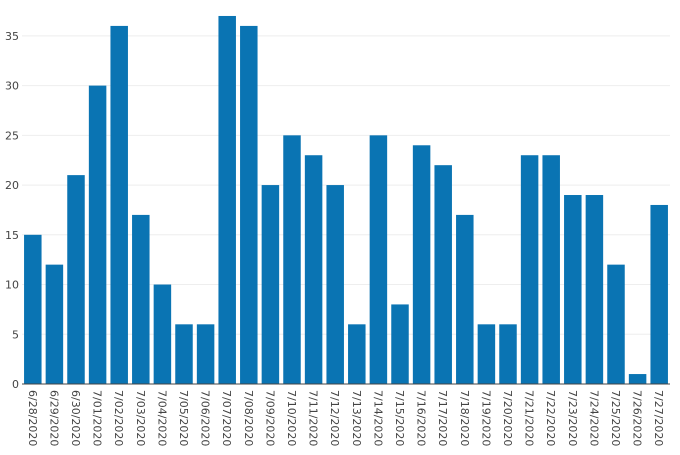 This screenshot has width=680, height=455. I want to click on y-tick-label: 30, so click(12, 86).